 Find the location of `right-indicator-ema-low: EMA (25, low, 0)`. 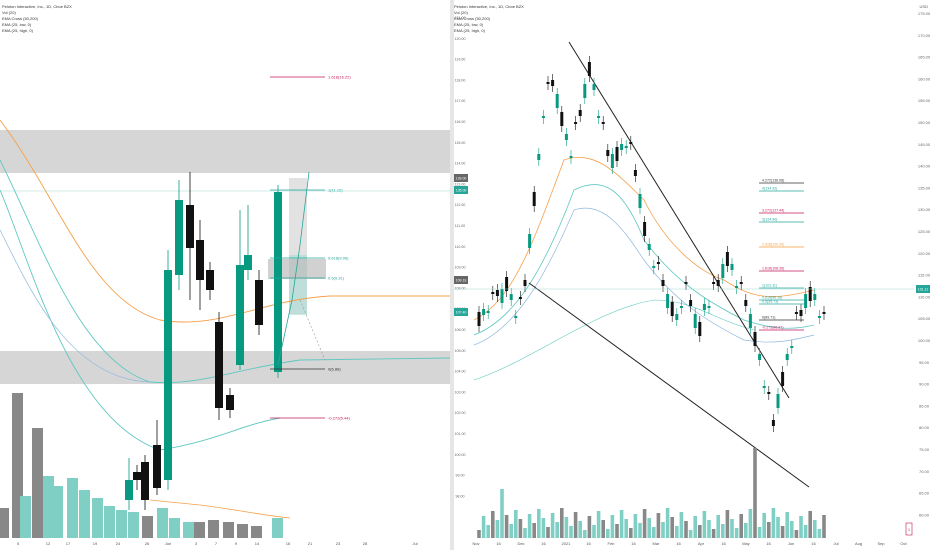

right-indicator-ema-low: EMA (25, low, 0) is located at coordinates (469, 24).